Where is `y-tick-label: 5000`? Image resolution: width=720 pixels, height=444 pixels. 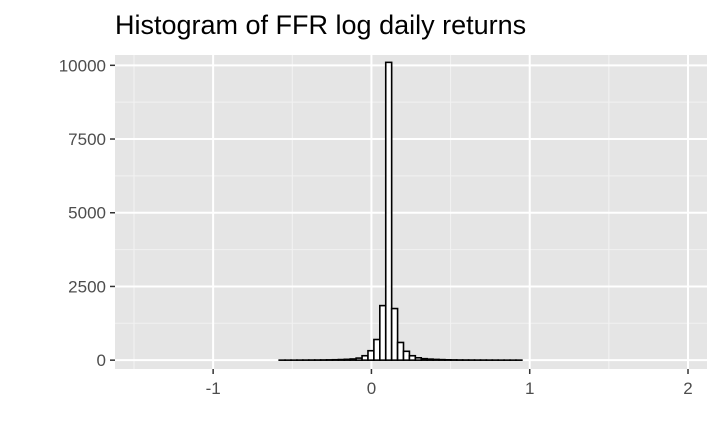 y-tick-label: 5000 is located at coordinates (87, 213).